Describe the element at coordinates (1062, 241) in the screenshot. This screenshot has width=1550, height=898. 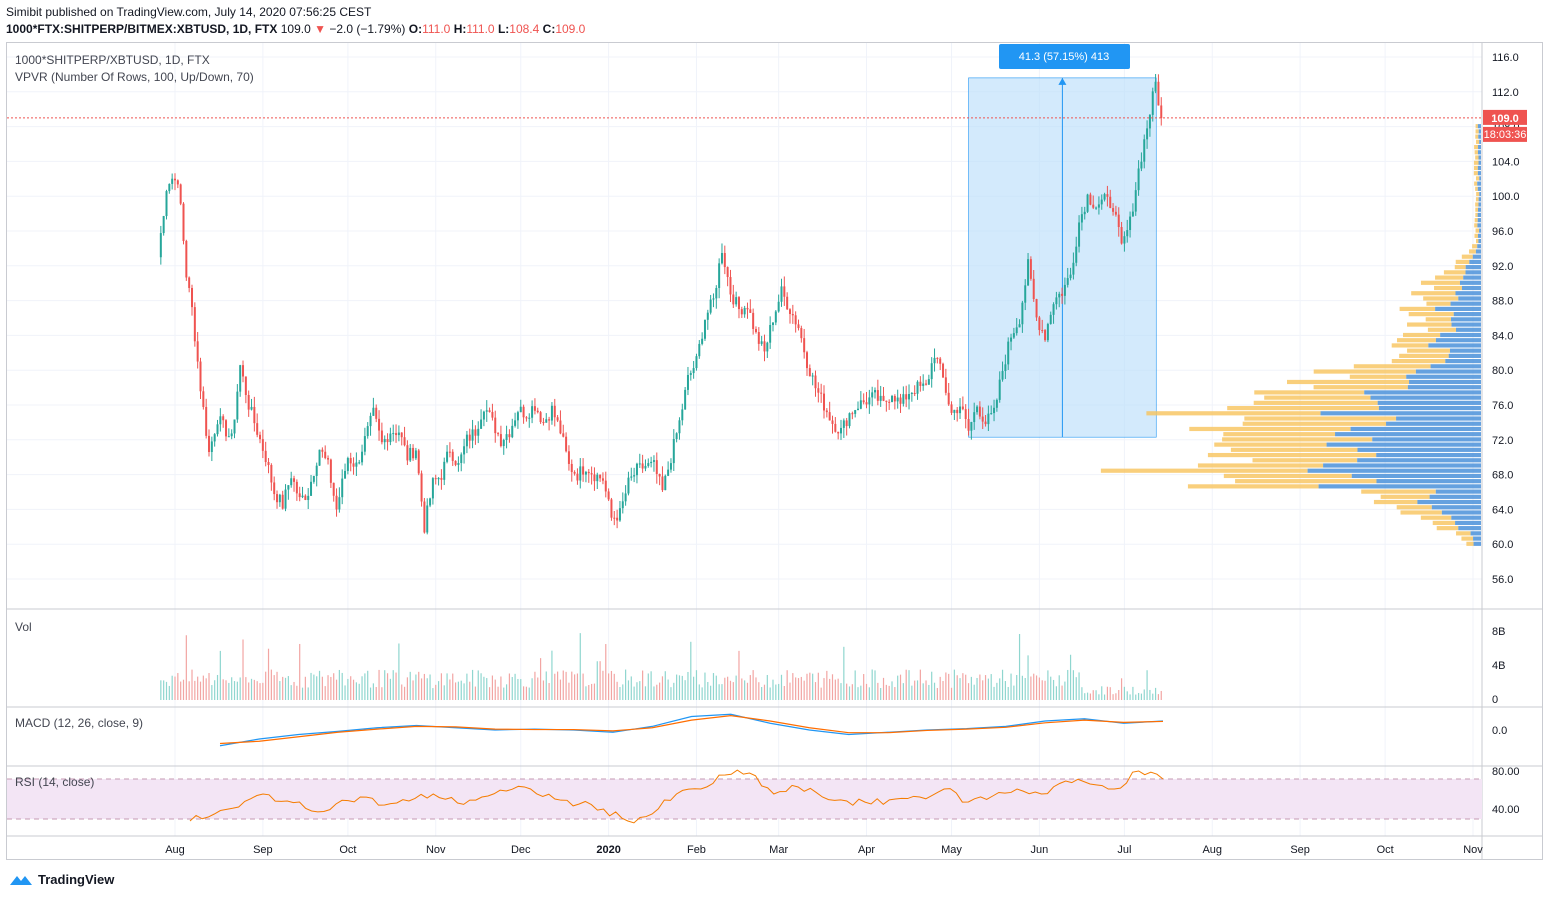
I see `price-range-measure: 41.3 (57.15%) 413` at that location.